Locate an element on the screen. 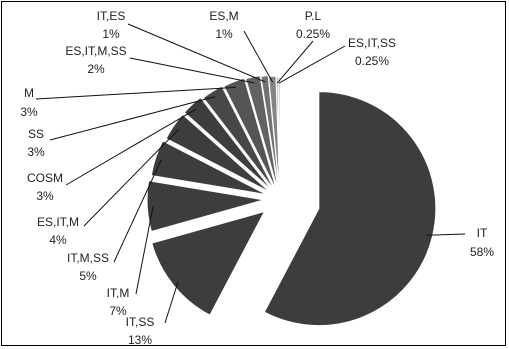 The image size is (509, 349). slice-label: IT,ES is located at coordinates (111, 16).